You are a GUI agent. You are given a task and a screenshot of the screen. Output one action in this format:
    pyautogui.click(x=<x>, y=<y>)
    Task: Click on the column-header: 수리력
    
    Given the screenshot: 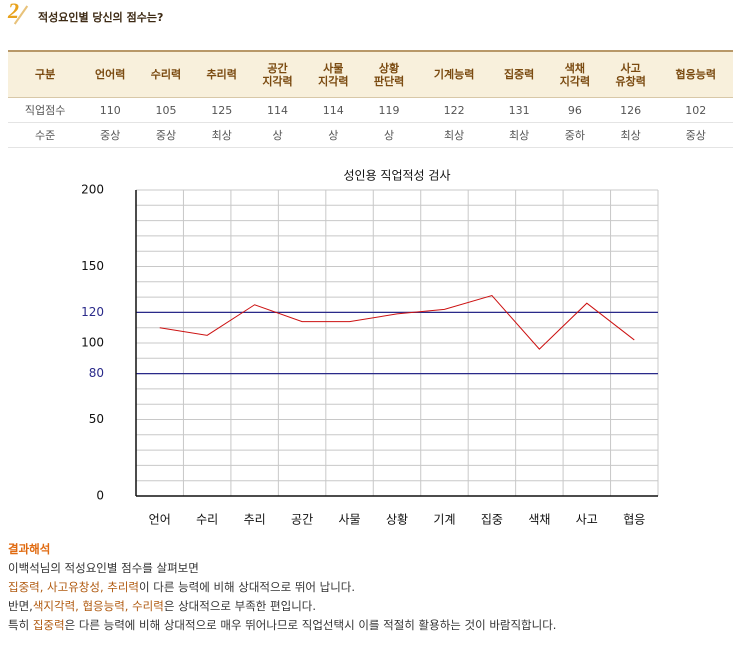 What is the action you would take?
    pyautogui.click(x=166, y=74)
    